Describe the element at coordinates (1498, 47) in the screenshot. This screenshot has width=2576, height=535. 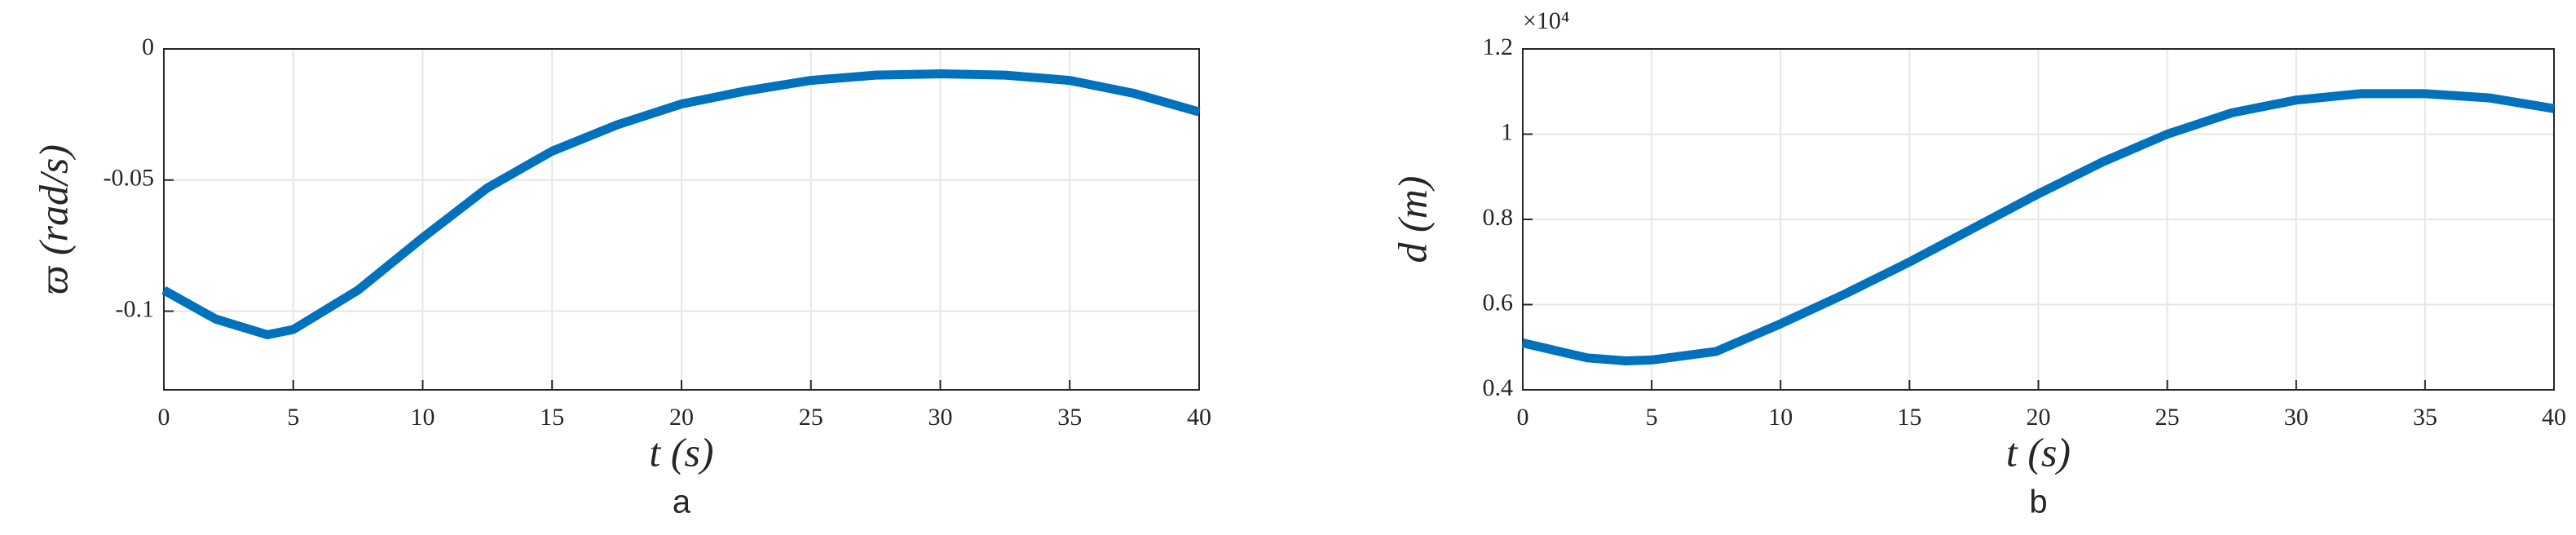
I see `y-tick-label: 1.2` at that location.